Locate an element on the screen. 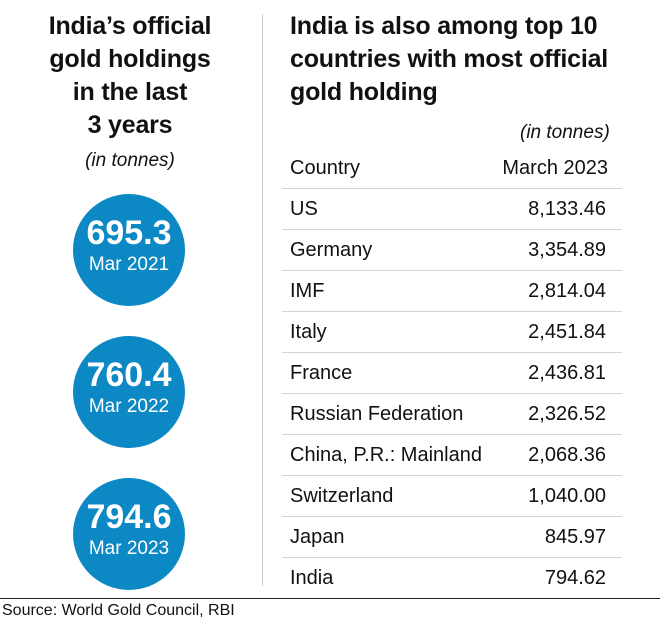 The image size is (660, 638). value-cell: 2,068.36 is located at coordinates (567, 455).